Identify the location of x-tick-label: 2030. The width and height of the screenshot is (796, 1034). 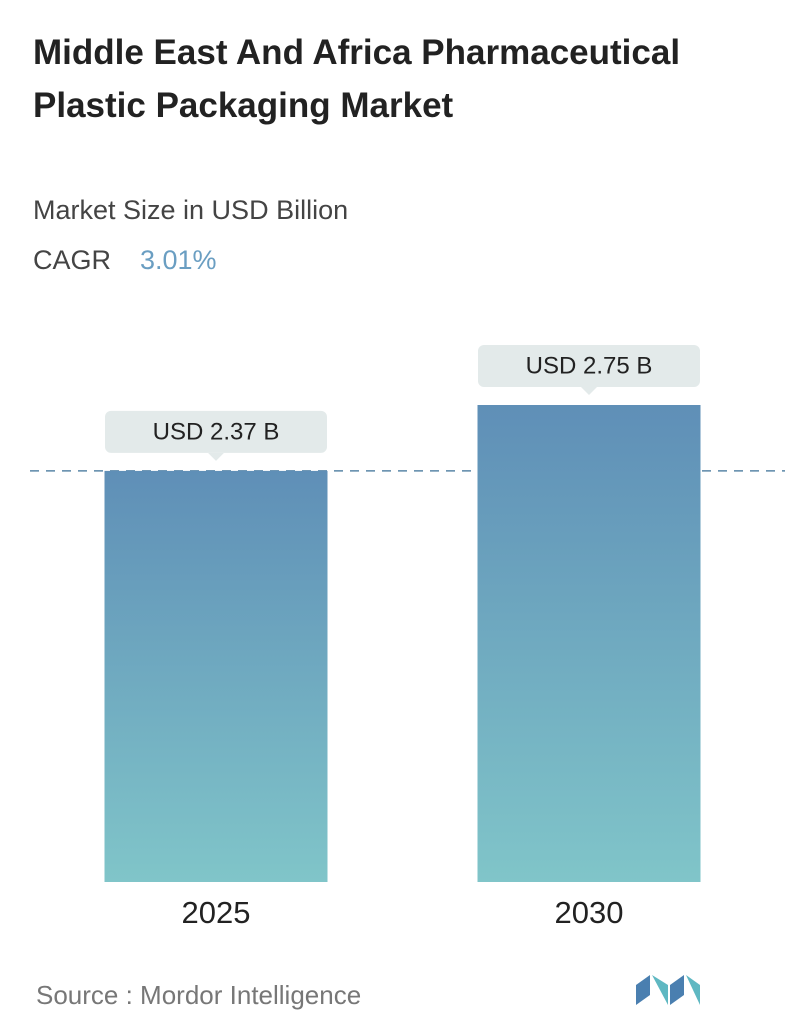
(589, 912).